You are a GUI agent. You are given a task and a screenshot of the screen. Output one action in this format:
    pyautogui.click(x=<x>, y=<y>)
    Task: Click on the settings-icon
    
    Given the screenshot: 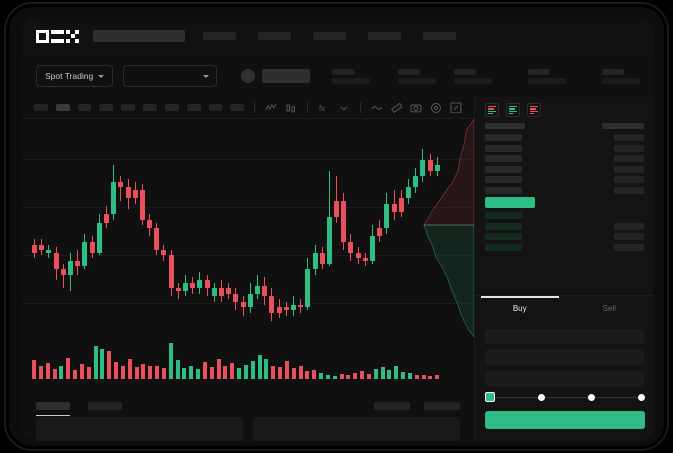 What is the action you would take?
    pyautogui.click(x=436, y=108)
    